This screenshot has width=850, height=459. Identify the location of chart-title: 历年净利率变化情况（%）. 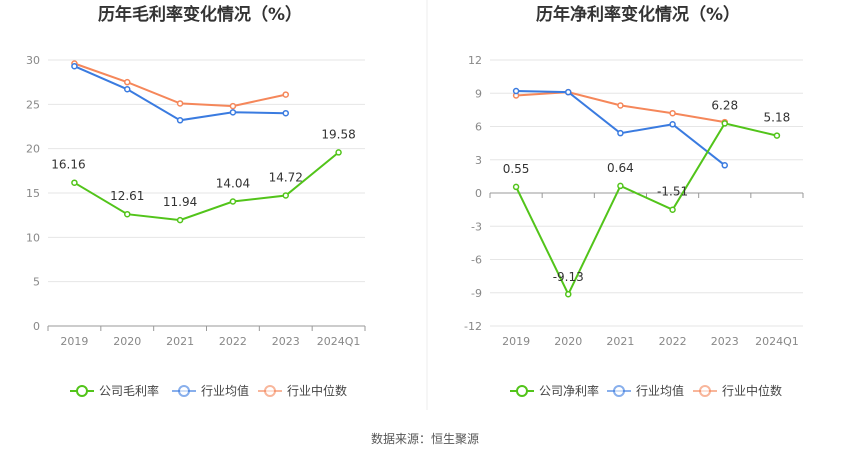
(638, 14).